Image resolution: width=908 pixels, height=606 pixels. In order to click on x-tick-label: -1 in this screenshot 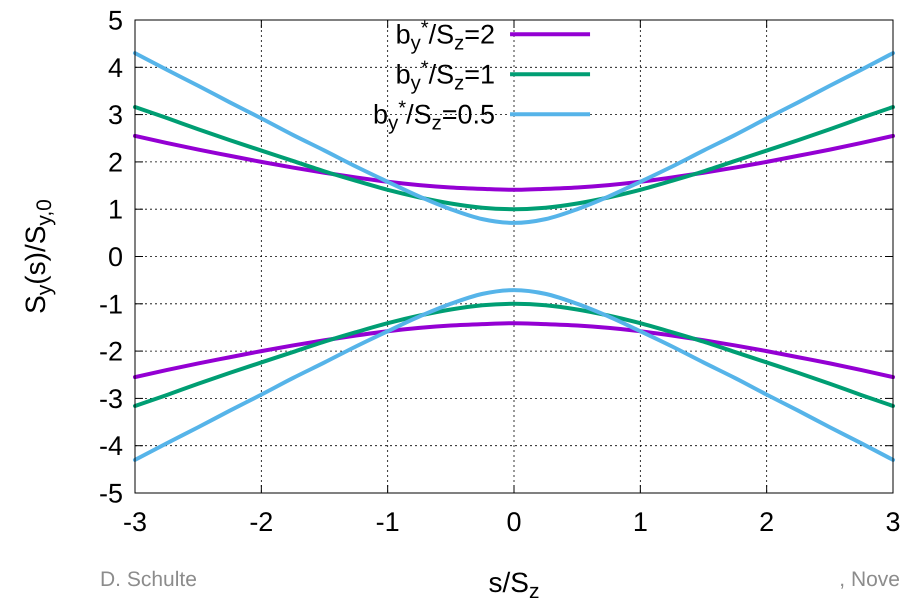, I will do `click(388, 522)`.